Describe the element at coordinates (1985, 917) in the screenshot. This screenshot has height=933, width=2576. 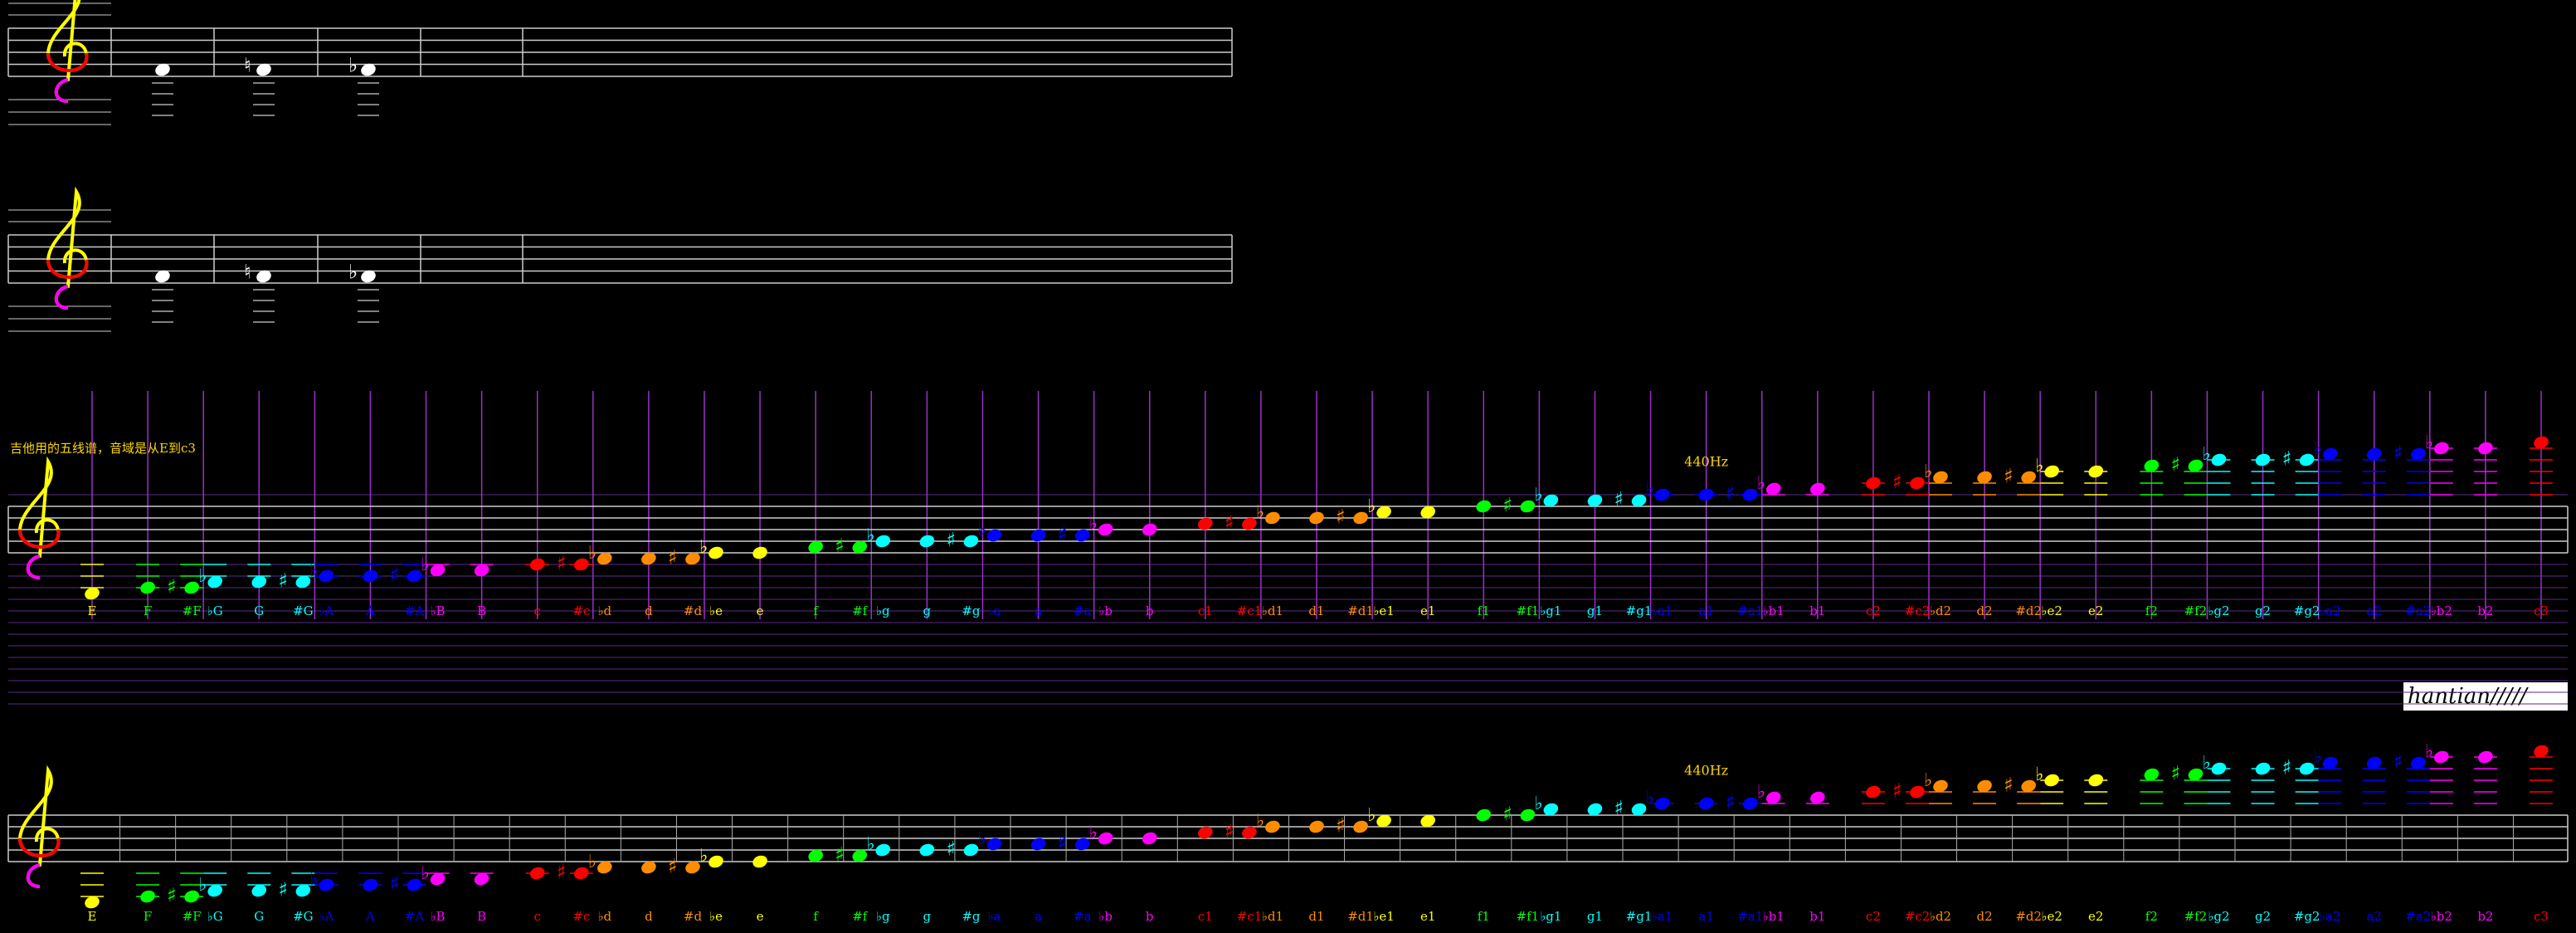
I see `note-label: d2` at that location.